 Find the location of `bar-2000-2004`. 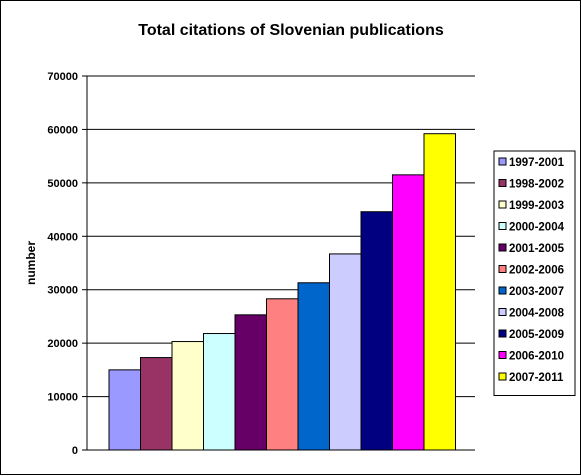

bar-2000-2004 is located at coordinates (219, 392).